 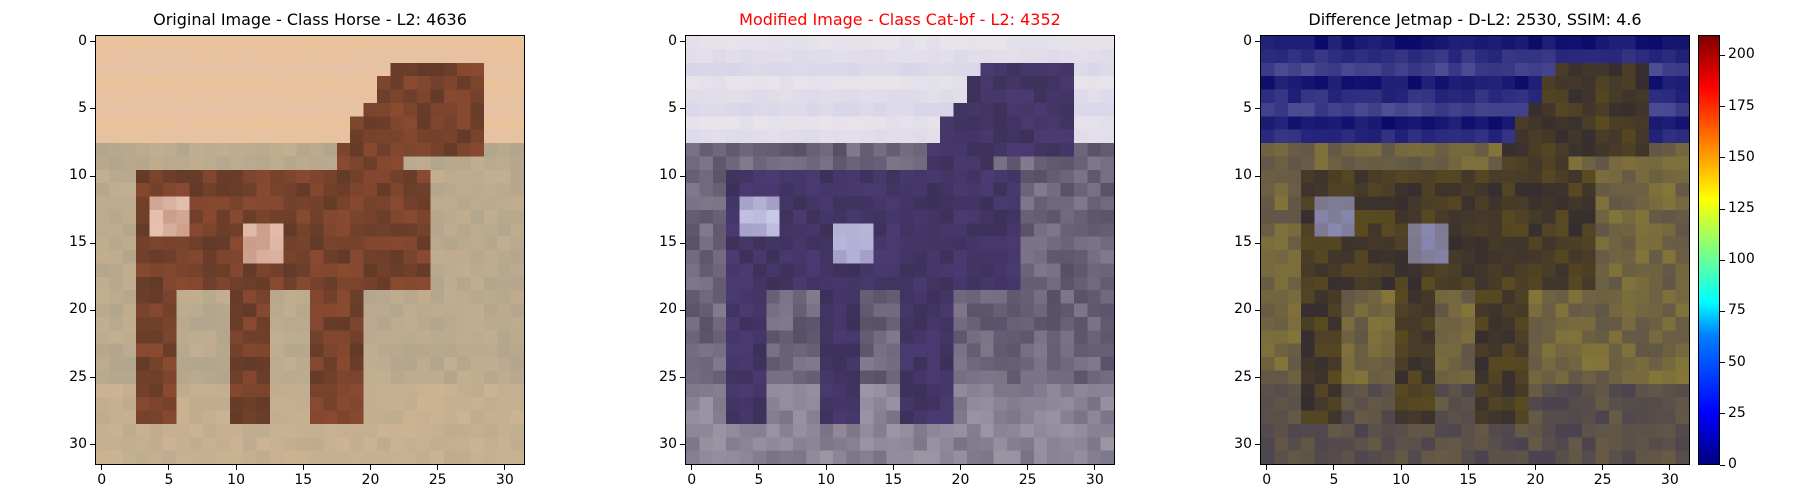 I want to click on colorbar-tick-label: 50, so click(x=1737, y=361).